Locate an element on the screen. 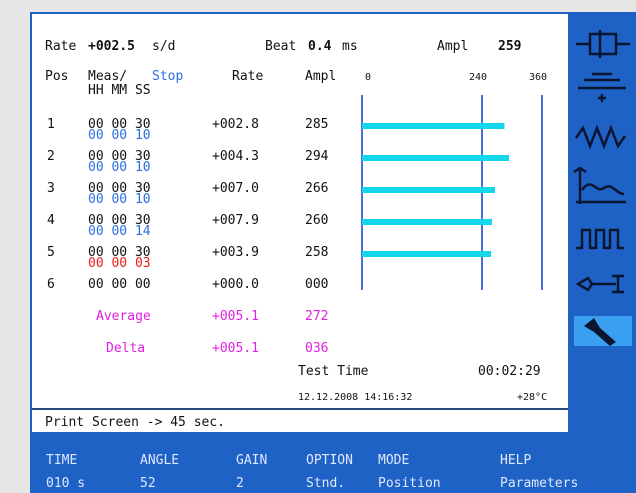  row-rate: +003.9 is located at coordinates (235, 252).